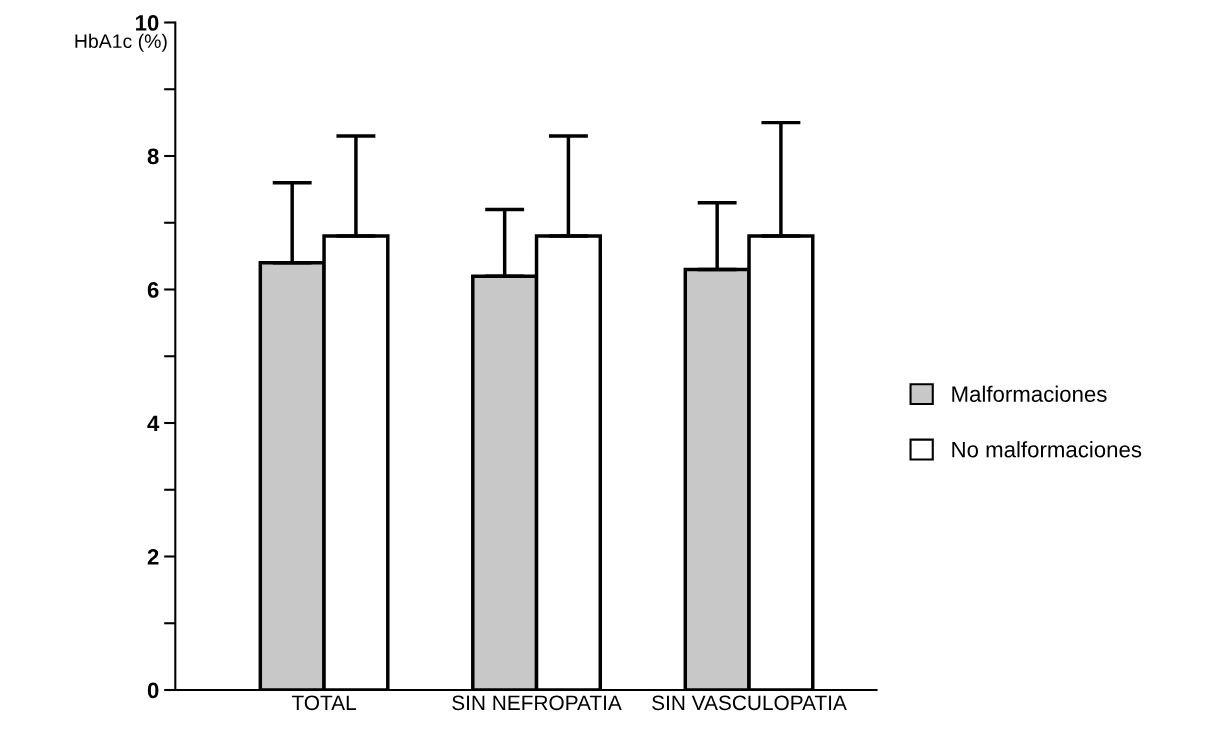  I want to click on y-tick-label: 4, so click(153, 423).